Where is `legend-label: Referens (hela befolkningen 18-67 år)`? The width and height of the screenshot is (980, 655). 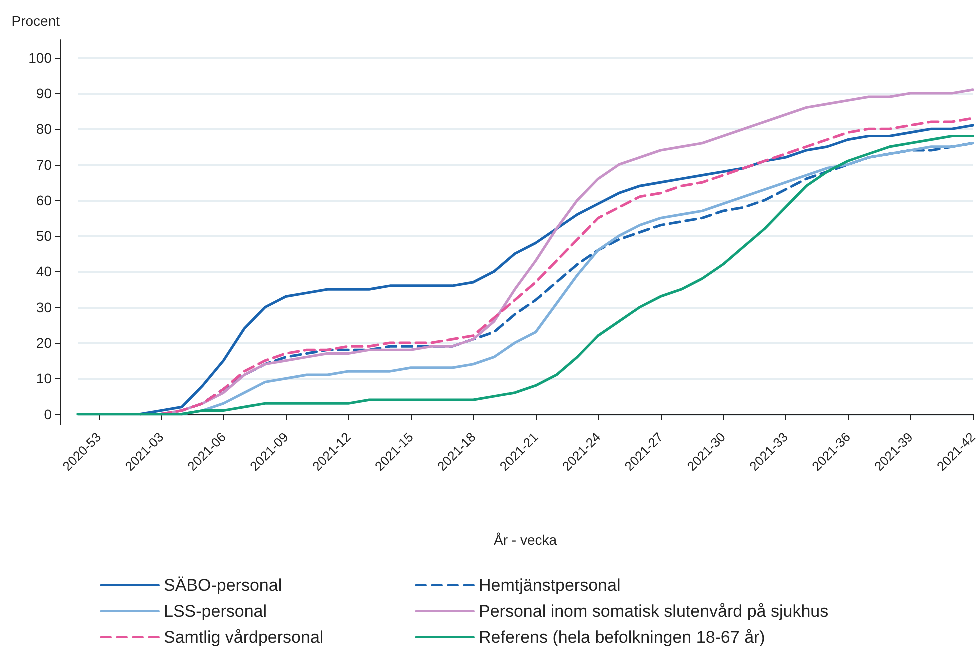
legend-label: Referens (hela befolkningen 18-67 år) is located at coordinates (622, 637).